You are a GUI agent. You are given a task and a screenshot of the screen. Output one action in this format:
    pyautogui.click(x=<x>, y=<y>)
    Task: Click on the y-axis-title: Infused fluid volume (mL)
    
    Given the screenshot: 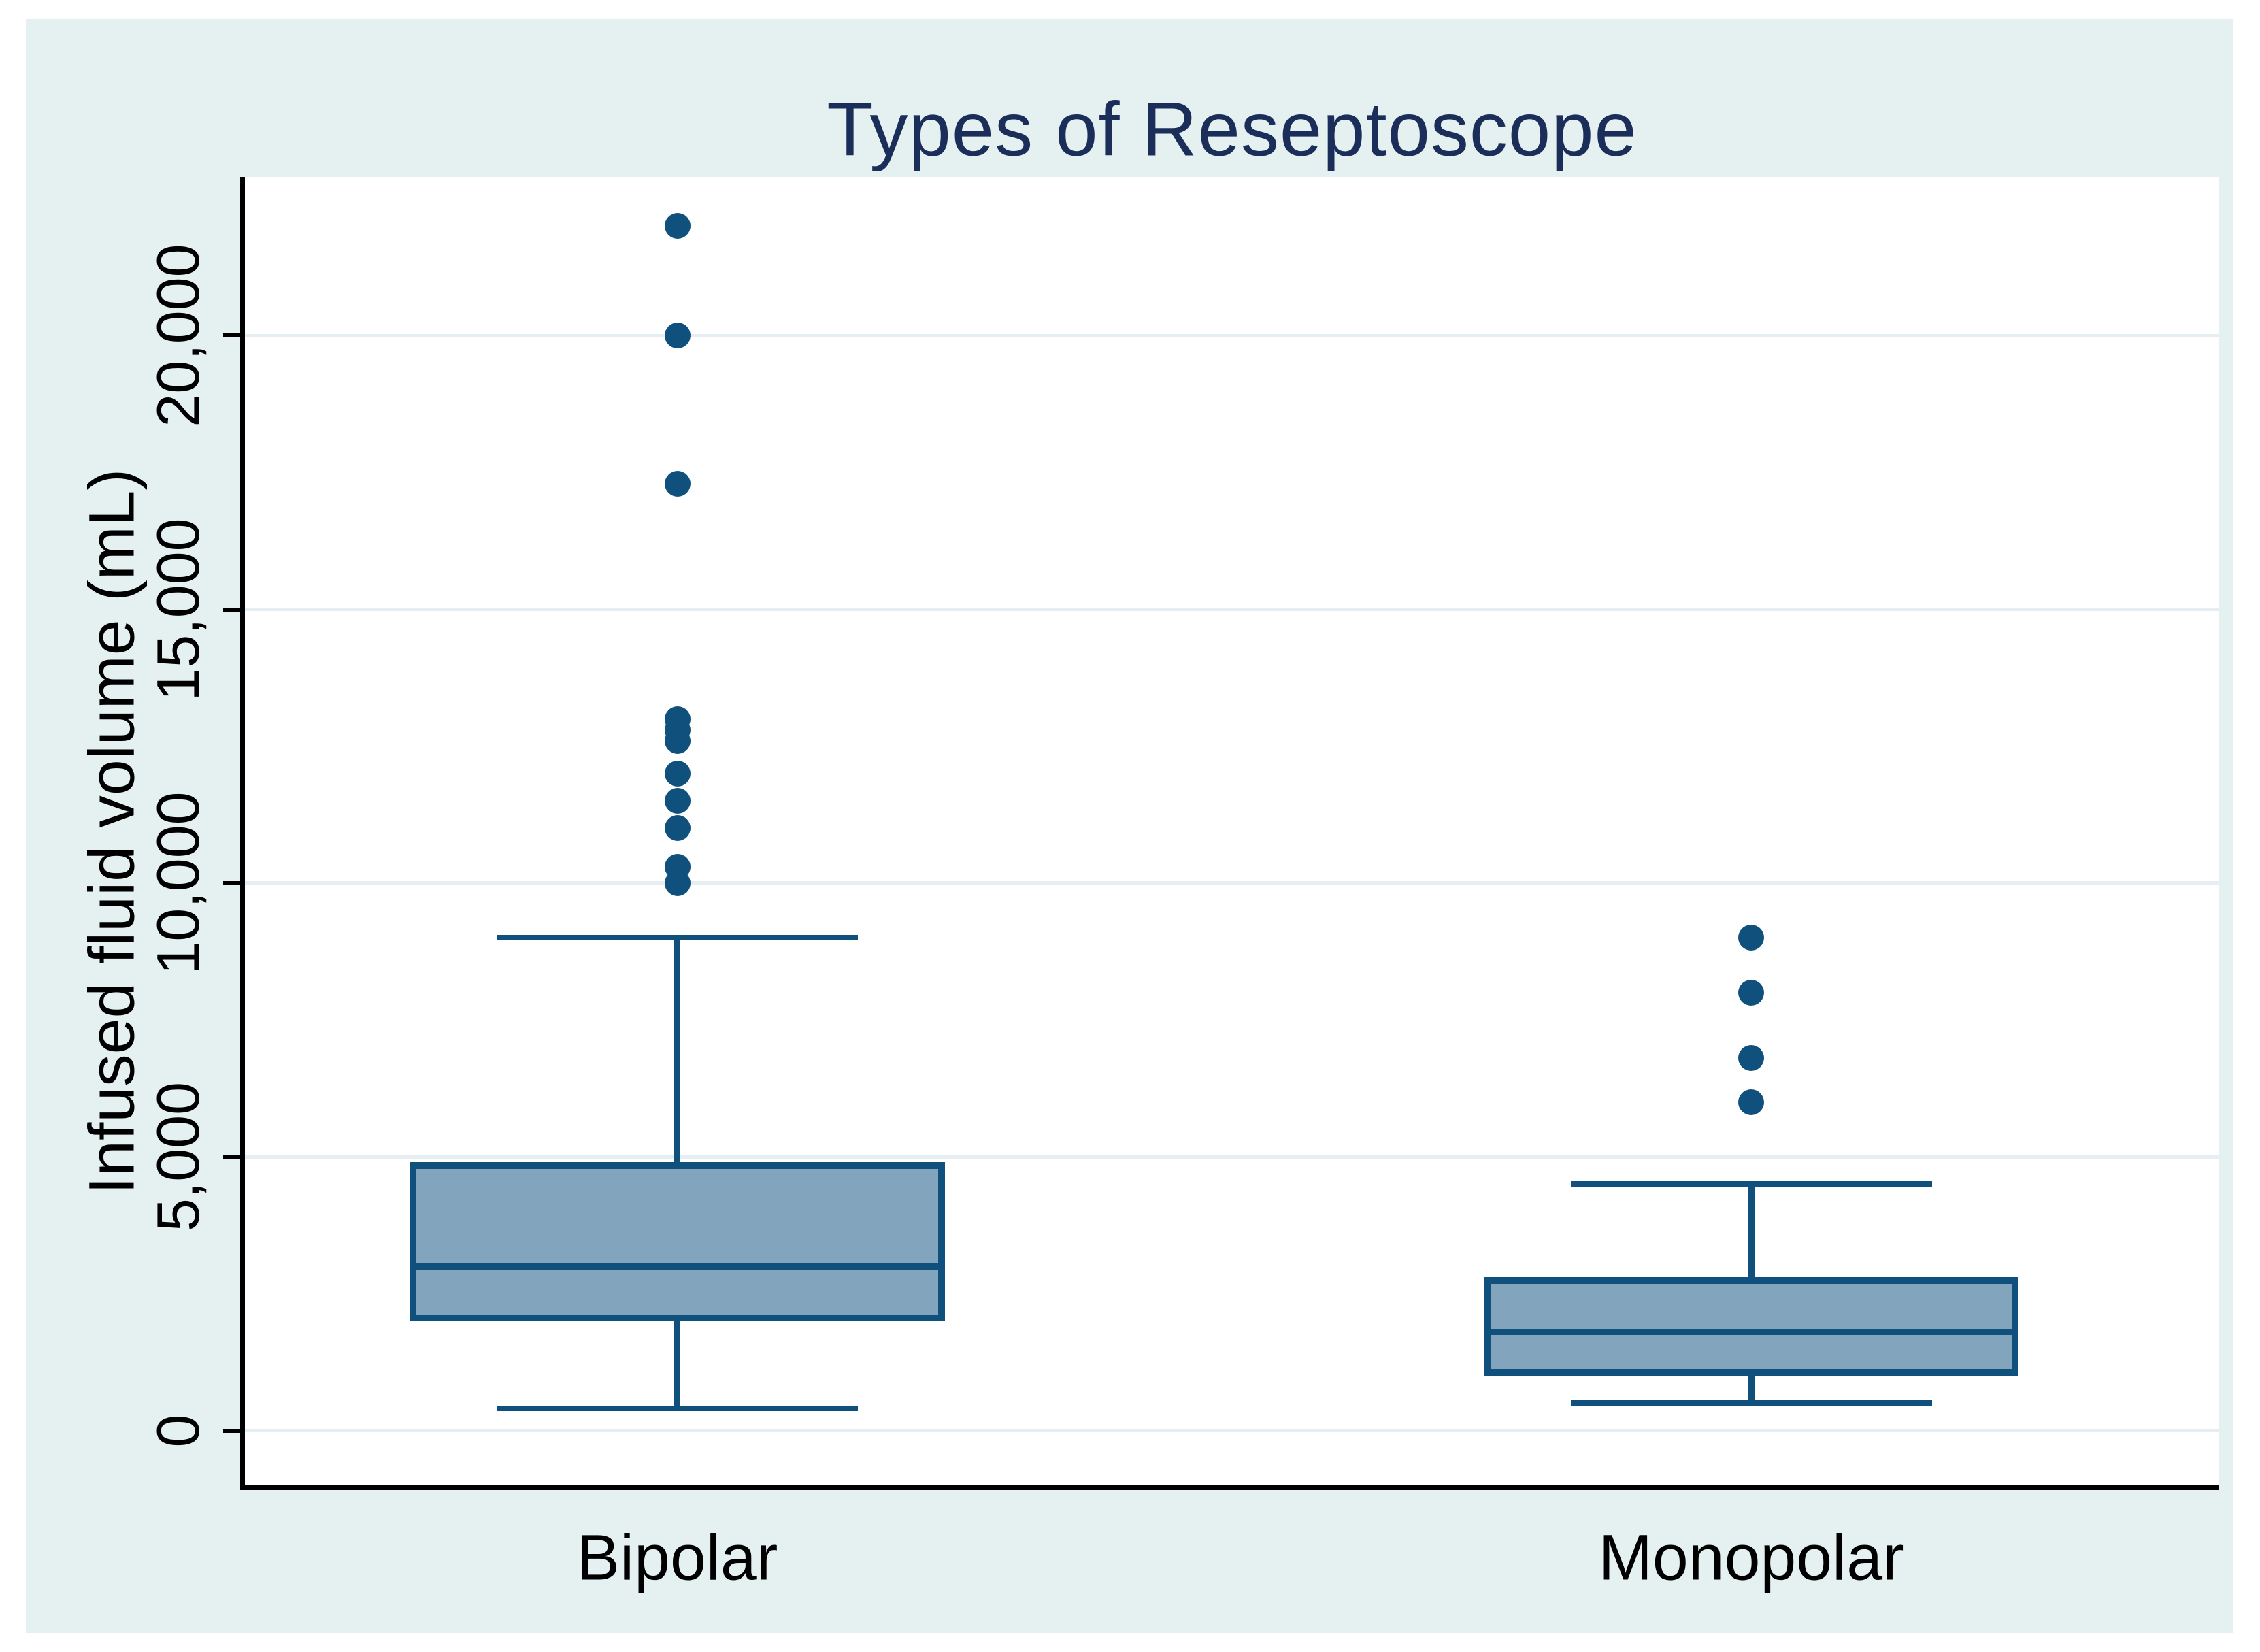 What is the action you would take?
    pyautogui.click(x=112, y=831)
    